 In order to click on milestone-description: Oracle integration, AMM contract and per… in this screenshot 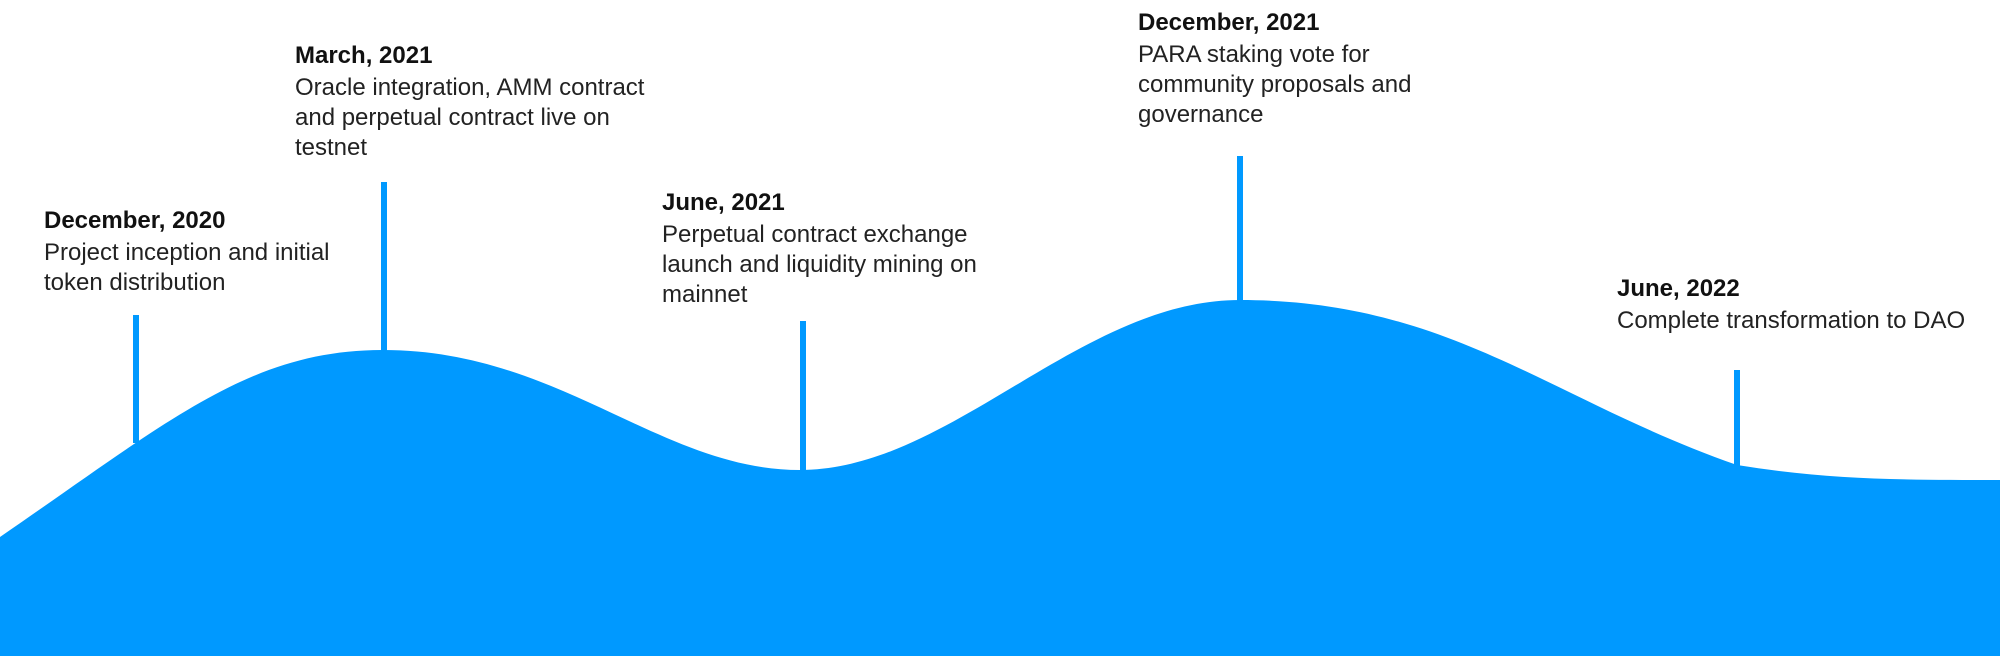, I will do `click(470, 117)`.